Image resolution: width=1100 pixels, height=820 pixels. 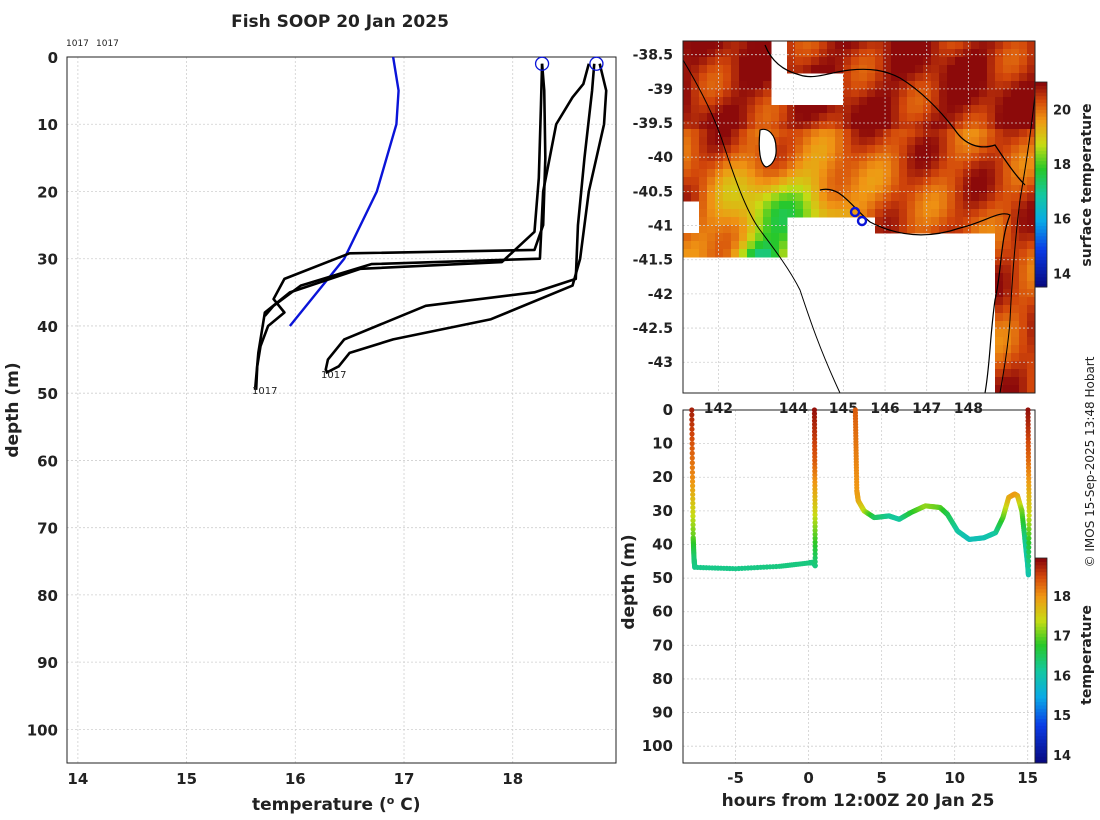 I want to click on y-tick-label: 80, so click(x=47, y=596).